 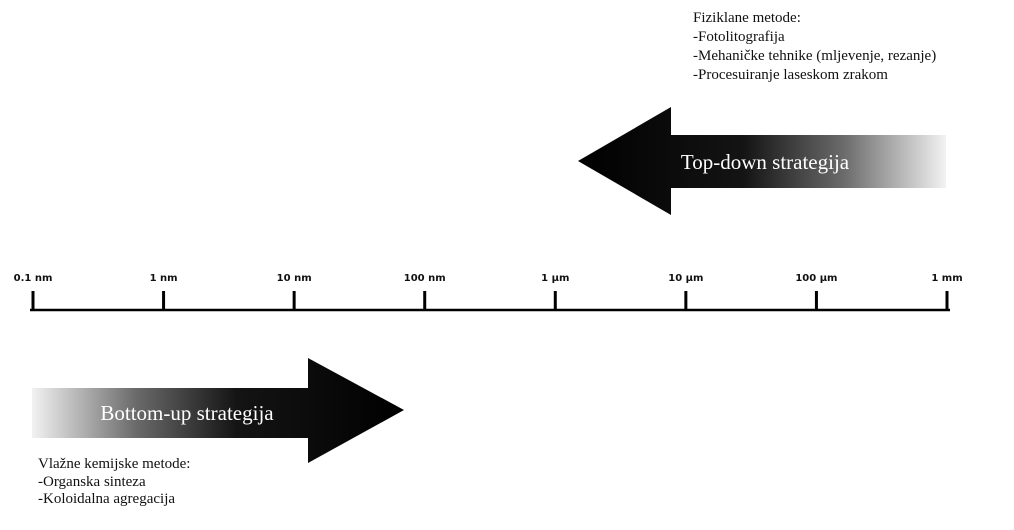 I want to click on top-down-arrow, so click(x=762, y=161).